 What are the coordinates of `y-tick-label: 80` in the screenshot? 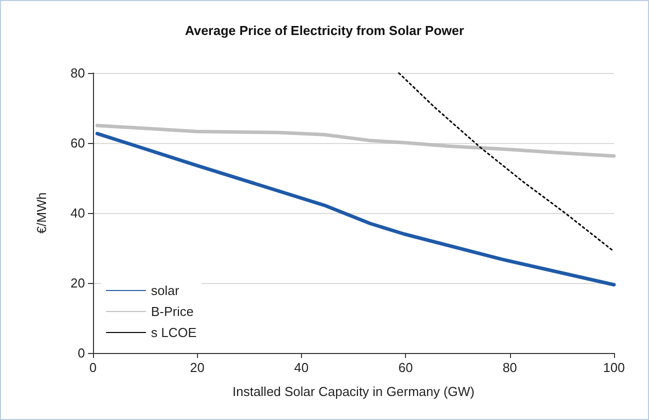 It's located at (77, 73).